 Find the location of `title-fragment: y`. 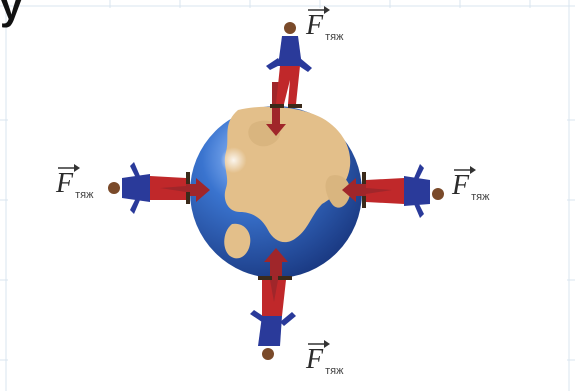

title-fragment: y is located at coordinates (11, 14).